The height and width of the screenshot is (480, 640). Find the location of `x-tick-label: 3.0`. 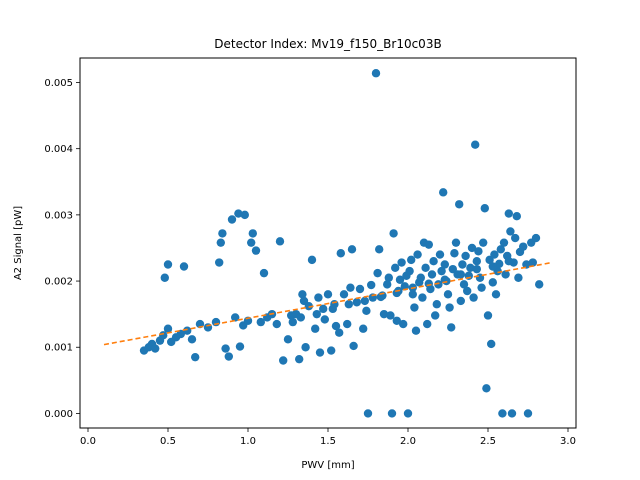

x-tick-label: 3.0 is located at coordinates (568, 441).